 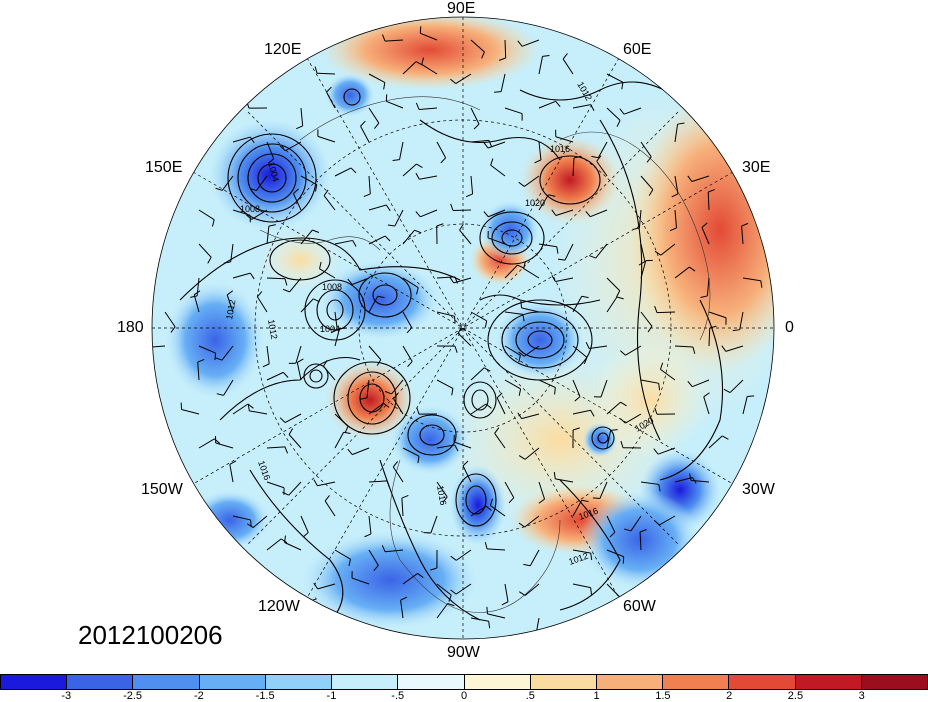 What do you see at coordinates (861, 696) in the screenshot?
I see `colorbar-tick-label: 3` at bounding box center [861, 696].